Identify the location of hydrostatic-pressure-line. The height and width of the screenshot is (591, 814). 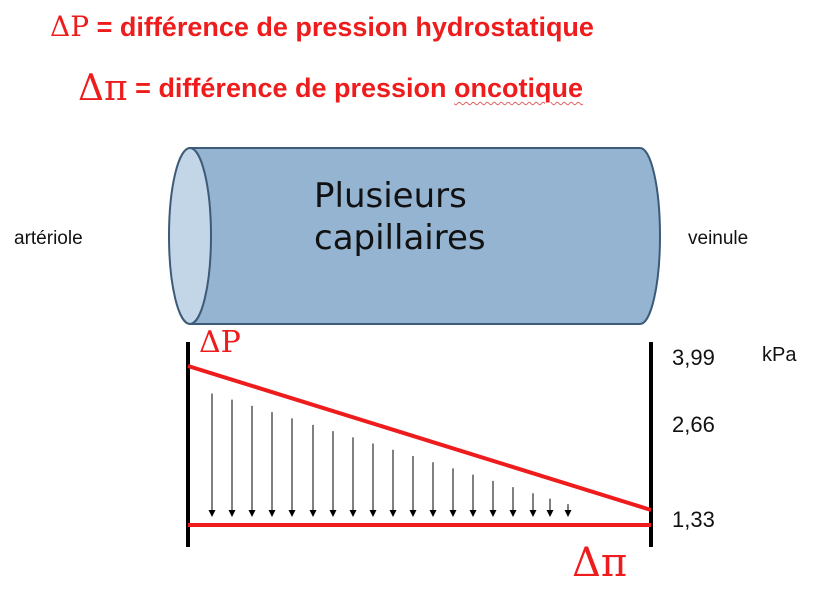
(419, 438).